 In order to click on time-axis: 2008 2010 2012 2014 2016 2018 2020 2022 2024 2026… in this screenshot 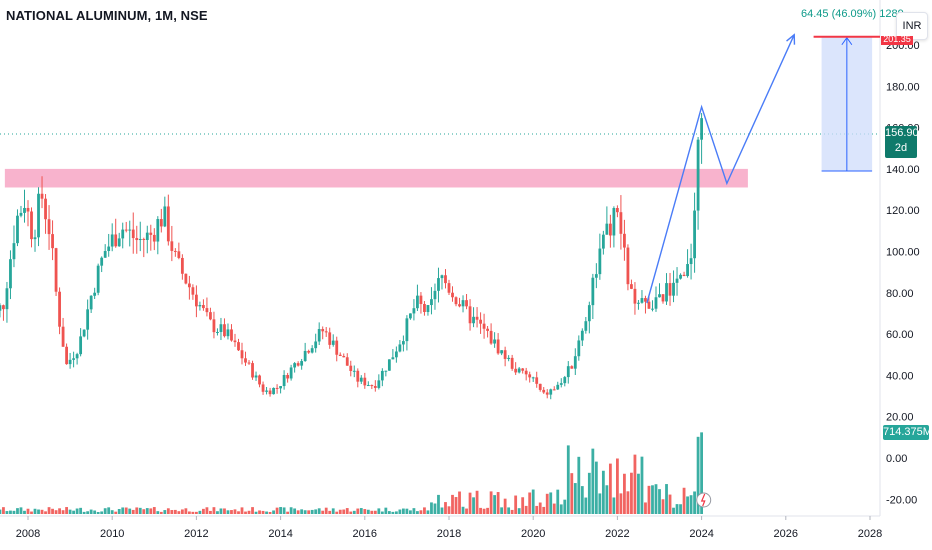, I will do `click(449, 528)`.